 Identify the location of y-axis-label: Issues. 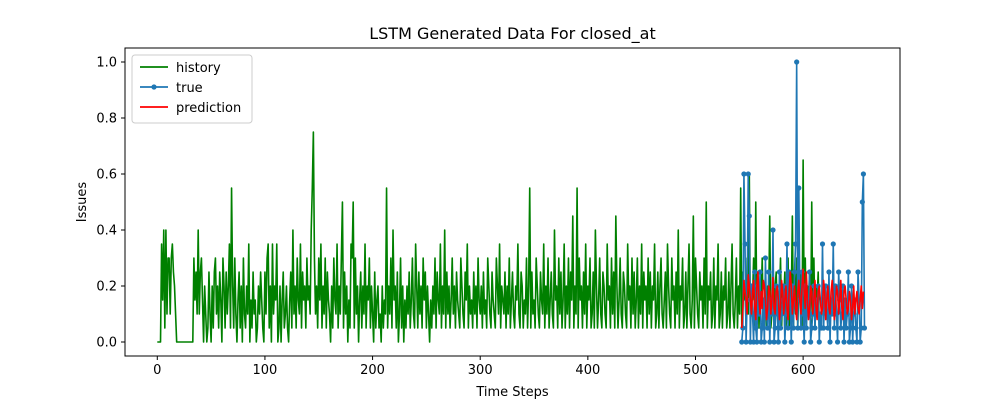
(82, 202).